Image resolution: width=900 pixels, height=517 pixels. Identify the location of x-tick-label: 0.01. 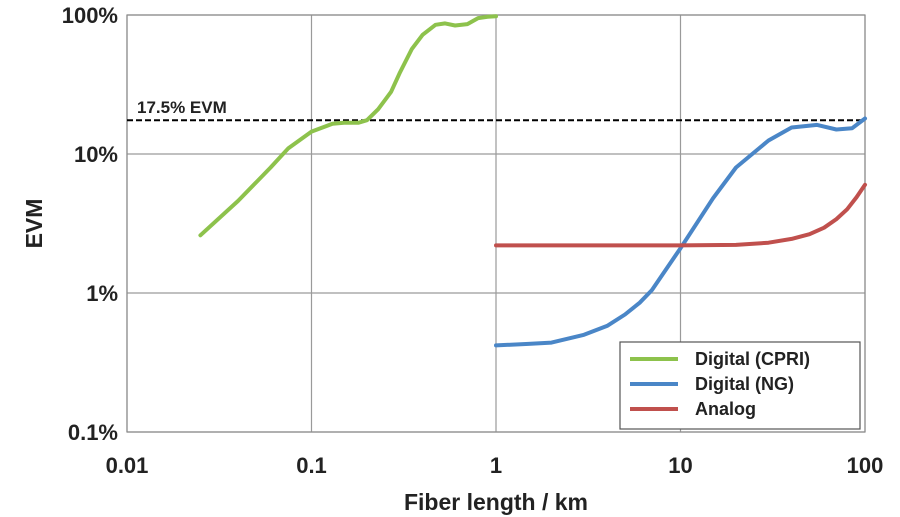
(127, 465).